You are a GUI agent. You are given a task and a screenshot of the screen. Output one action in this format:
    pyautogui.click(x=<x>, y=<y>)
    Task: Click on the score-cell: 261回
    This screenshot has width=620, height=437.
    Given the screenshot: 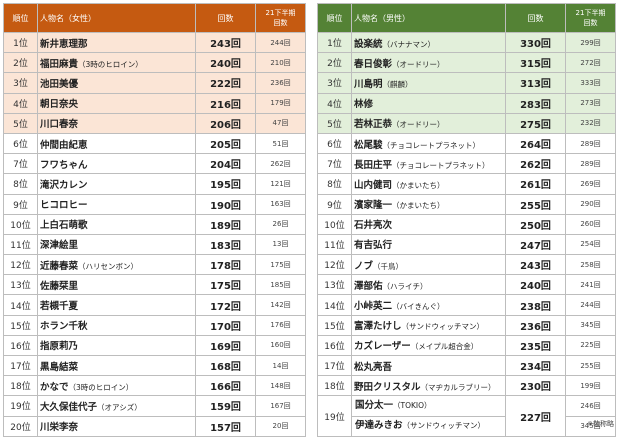 What is the action you would take?
    pyautogui.click(x=535, y=184)
    